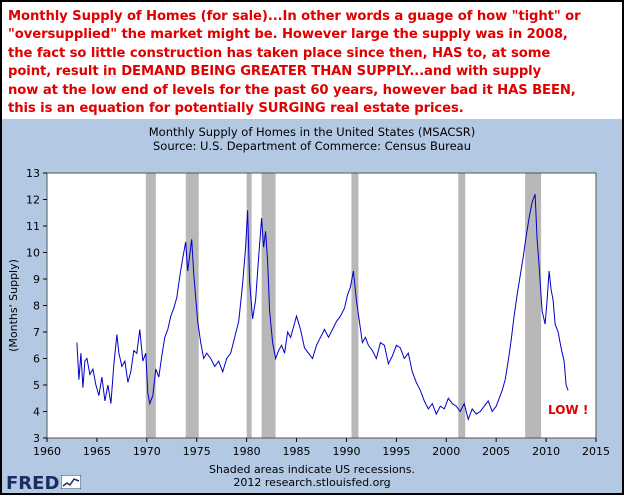  What do you see at coordinates (33, 253) in the screenshot?
I see `y-tick-label: 10` at bounding box center [33, 253].